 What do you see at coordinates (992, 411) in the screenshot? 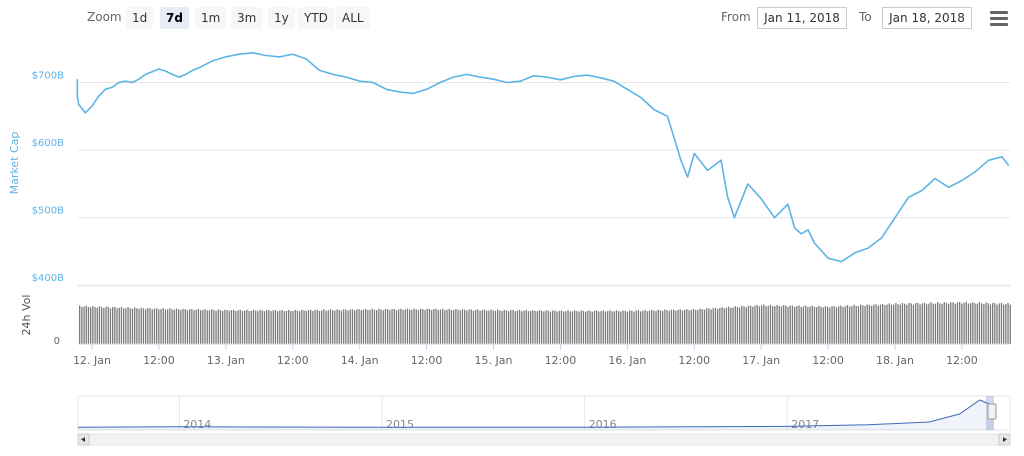
I see `navigator-handle` at bounding box center [992, 411].